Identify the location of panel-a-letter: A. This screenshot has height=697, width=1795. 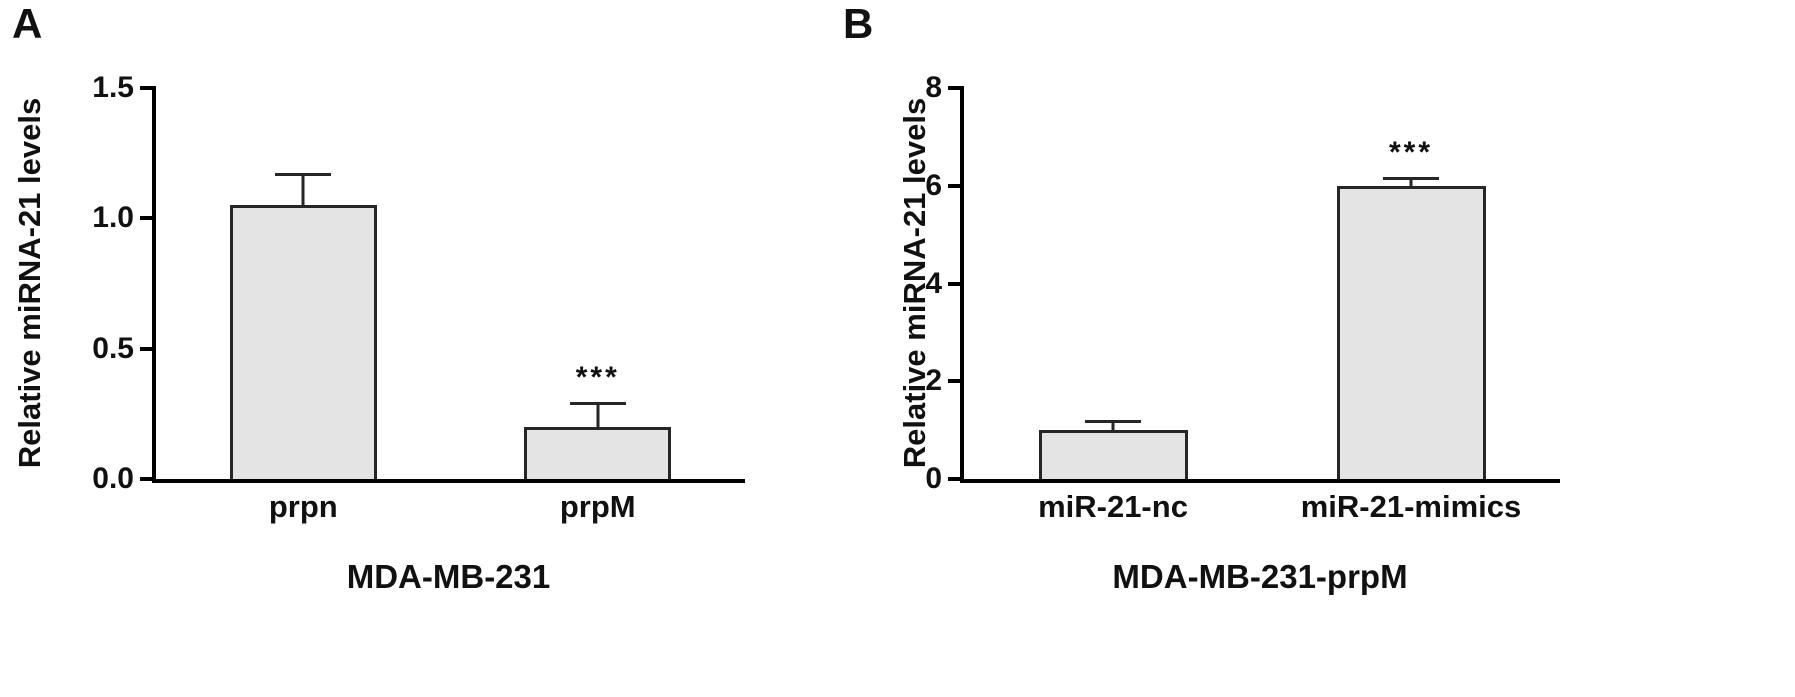
(27, 23).